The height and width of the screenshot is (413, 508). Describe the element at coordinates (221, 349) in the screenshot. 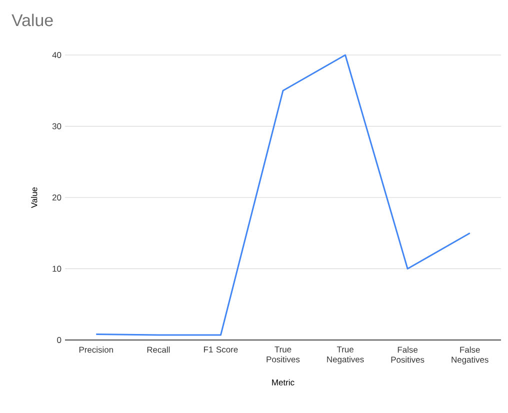

I see `x-tick-label: F1 Score` at that location.